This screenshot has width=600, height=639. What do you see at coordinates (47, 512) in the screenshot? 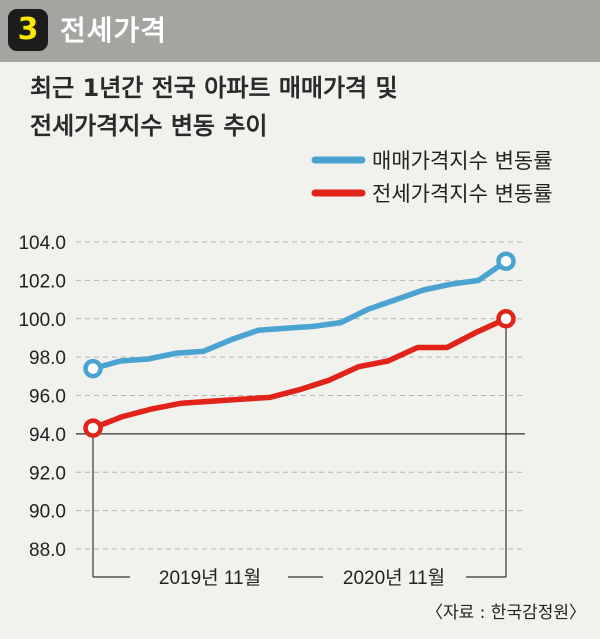
I see `y-tick-label: 90.0` at bounding box center [47, 512].